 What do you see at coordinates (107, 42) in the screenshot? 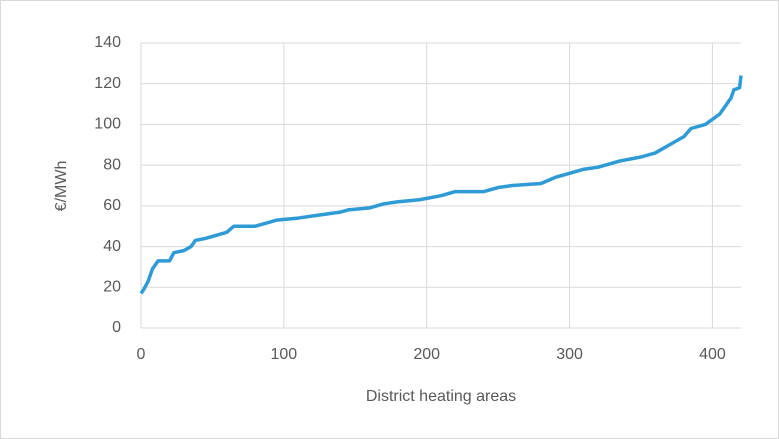
I see `y-tick-label: 140` at bounding box center [107, 42].